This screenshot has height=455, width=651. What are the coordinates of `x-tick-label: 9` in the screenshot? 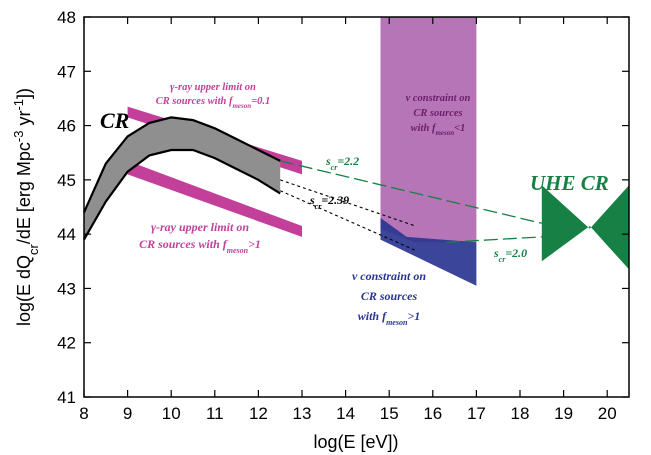 It's located at (127, 413).